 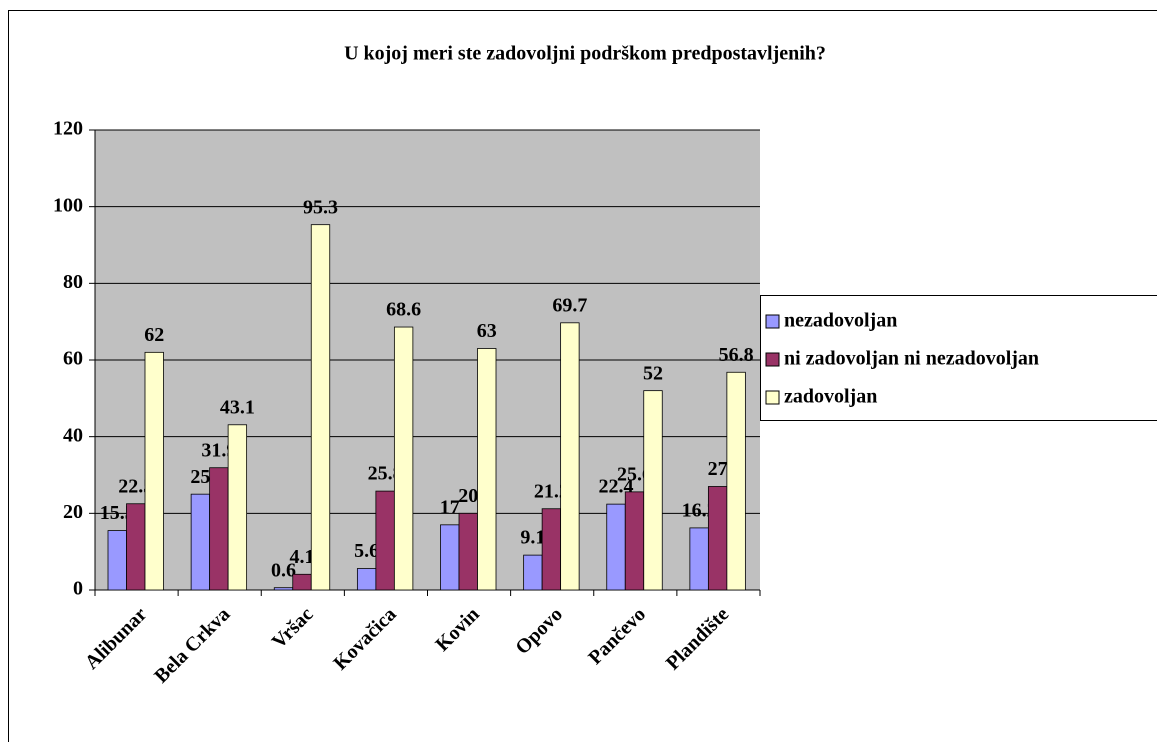 What do you see at coordinates (117, 513) in the screenshot?
I see `value-label: 15.5` at bounding box center [117, 513].